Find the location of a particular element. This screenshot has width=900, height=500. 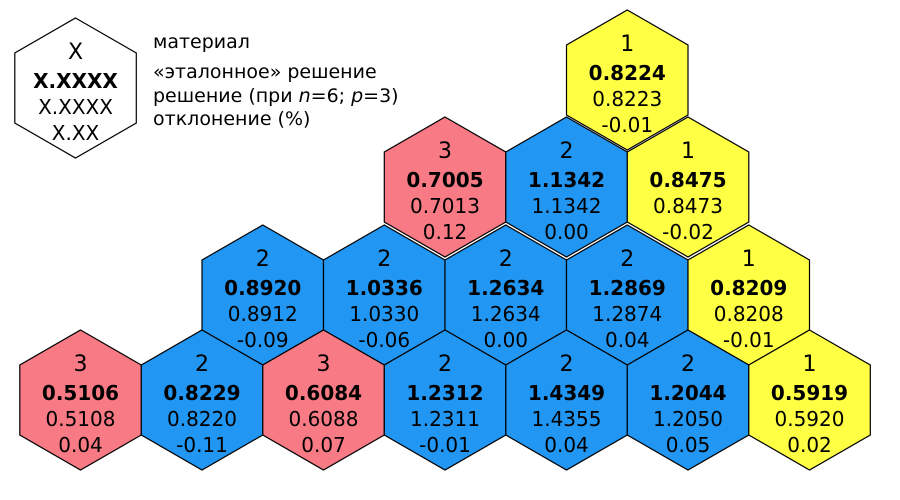

hex-cell-r1-c0-reference: 0.7005 is located at coordinates (444, 180).